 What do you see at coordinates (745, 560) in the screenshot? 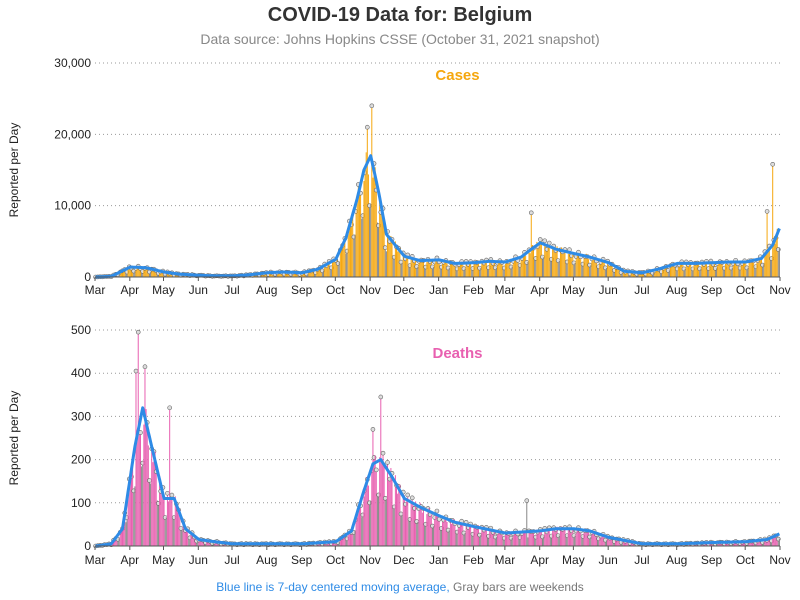
I see `deaths-xtick-label: Oct` at bounding box center [745, 560].